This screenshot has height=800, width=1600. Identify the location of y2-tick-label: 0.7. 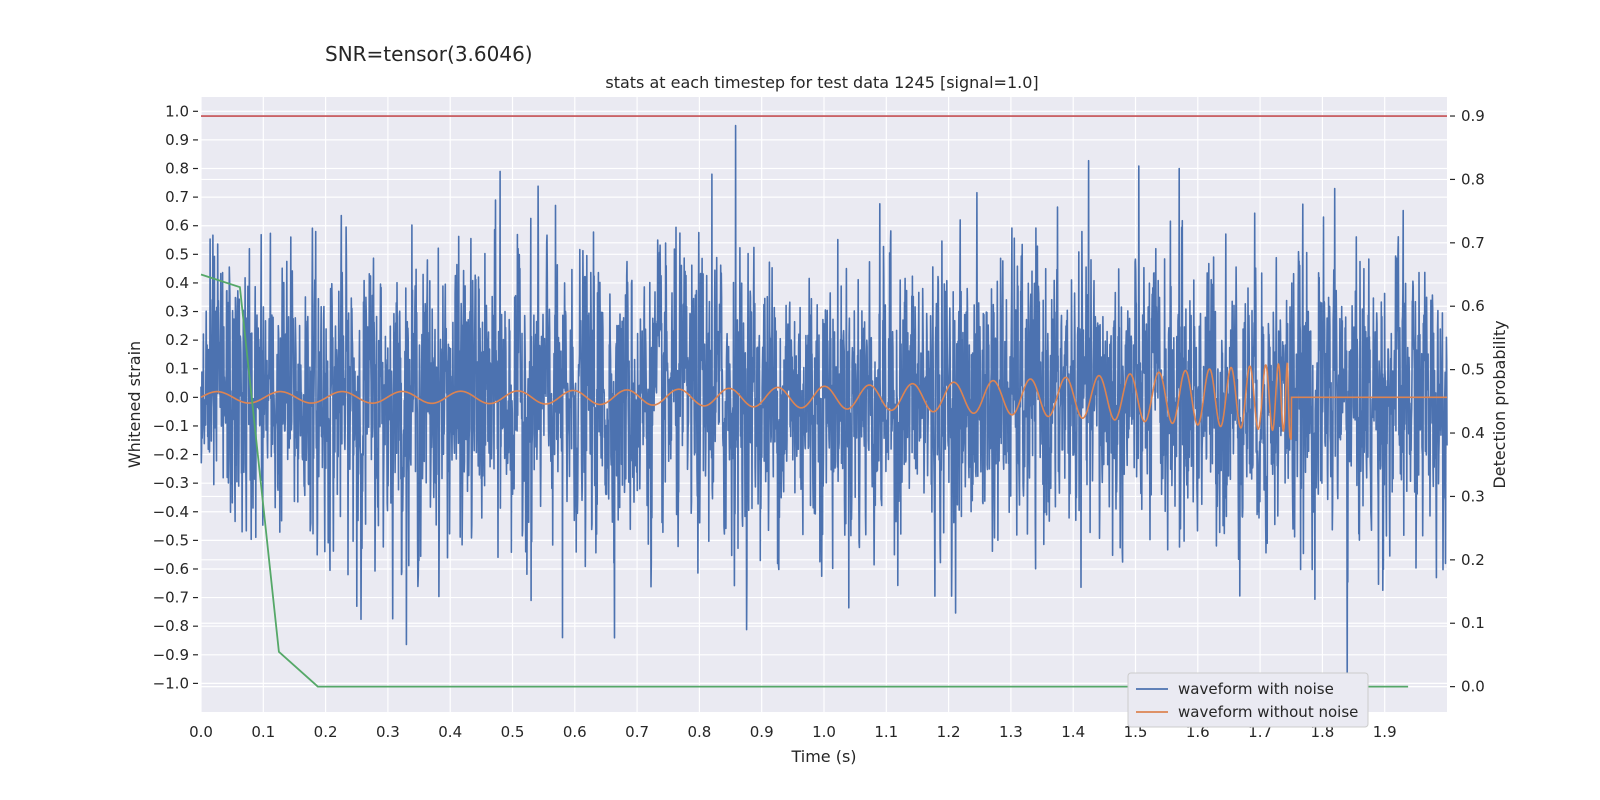
(1473, 243).